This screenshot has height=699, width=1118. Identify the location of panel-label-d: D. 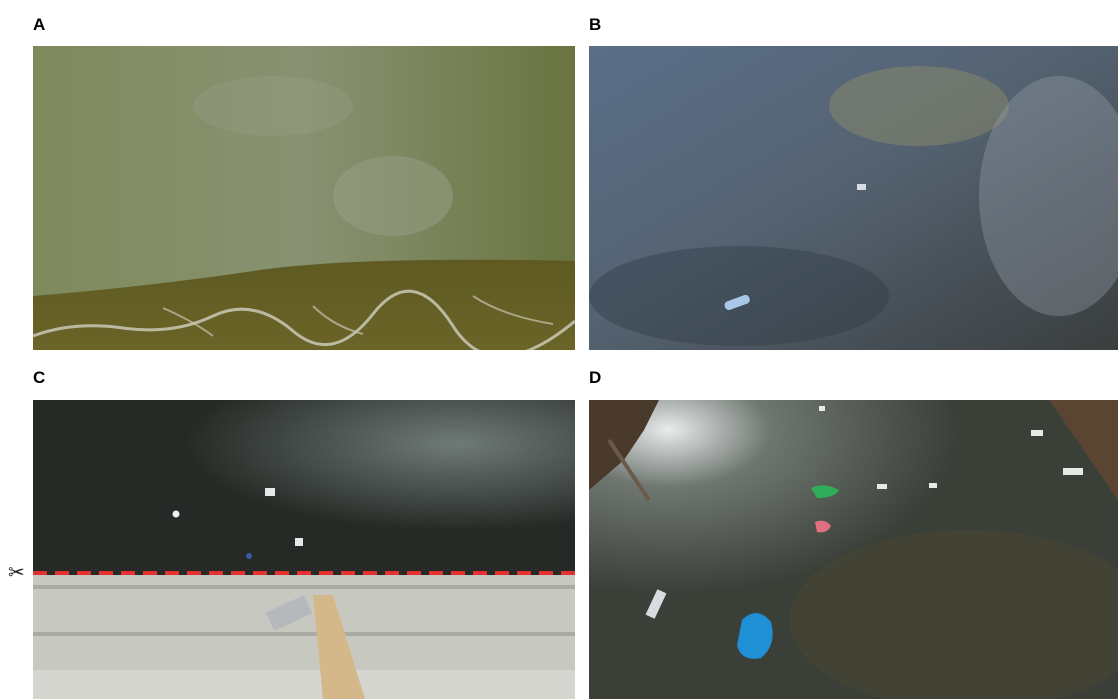
(595, 377).